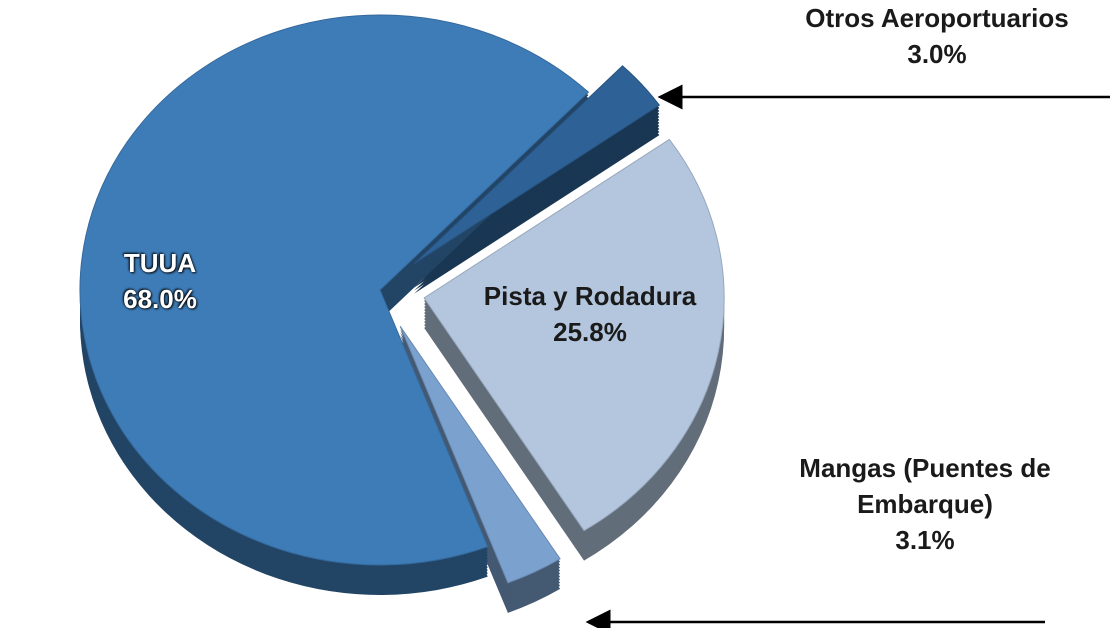 The width and height of the screenshot is (1110, 628). What do you see at coordinates (590, 296) in the screenshot?
I see `label-name: Pista y Rodadura` at bounding box center [590, 296].